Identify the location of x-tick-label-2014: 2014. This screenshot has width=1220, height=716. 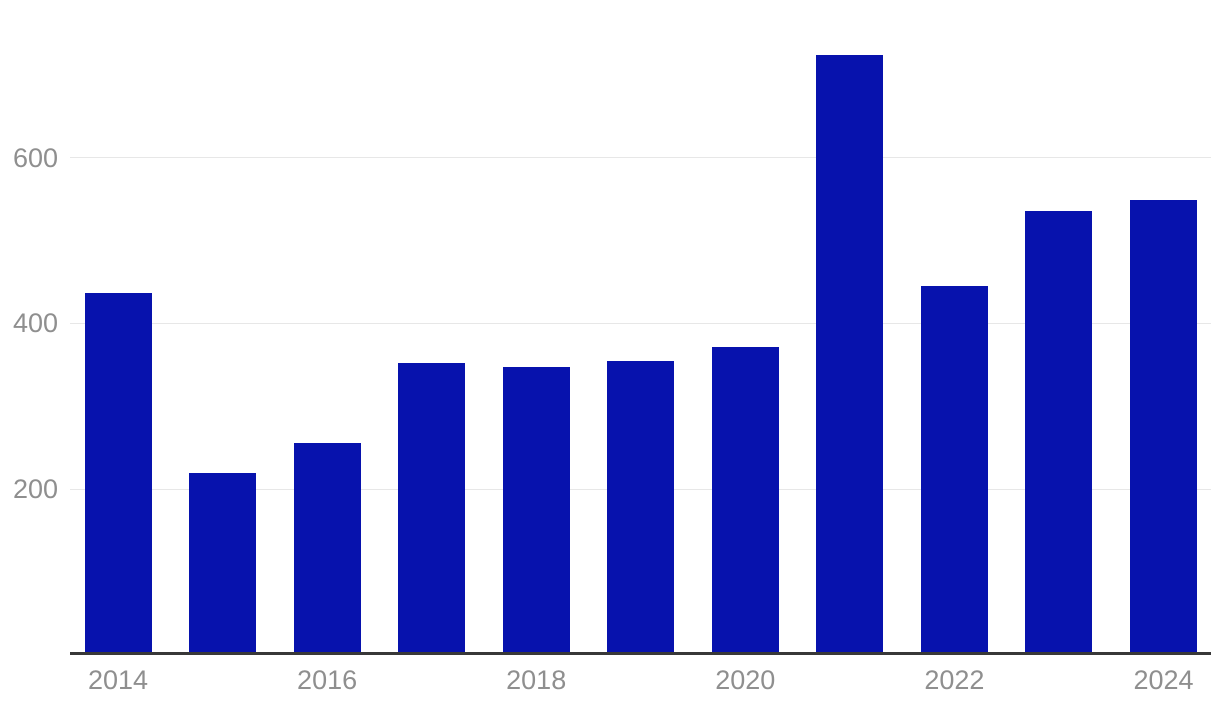
(118, 680).